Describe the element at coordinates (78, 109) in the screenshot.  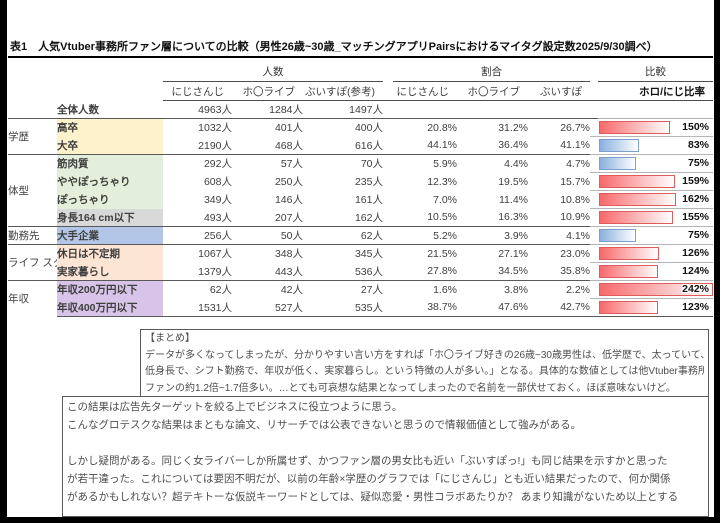
I see `row-label: 全体人数` at that location.